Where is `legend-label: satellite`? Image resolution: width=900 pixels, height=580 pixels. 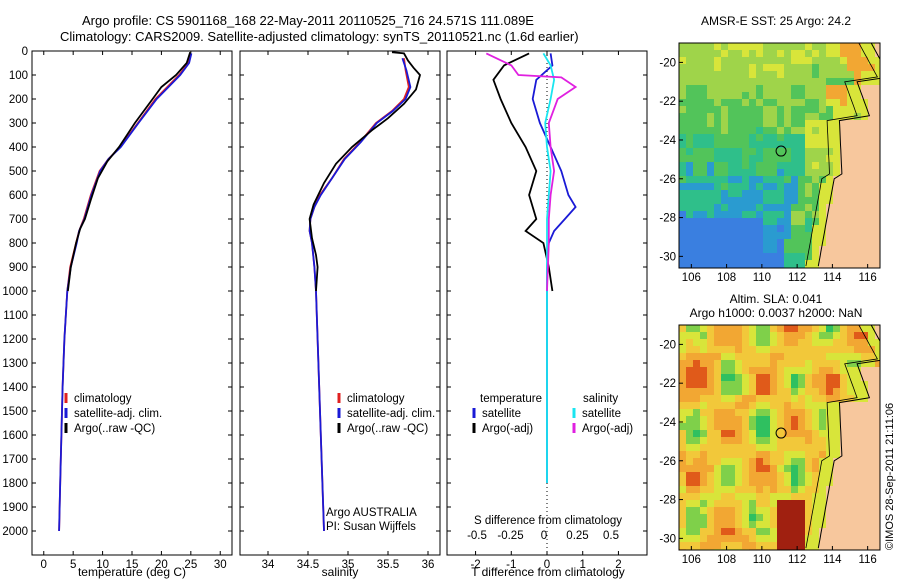
legend-label: satellite is located at coordinates (501, 414).